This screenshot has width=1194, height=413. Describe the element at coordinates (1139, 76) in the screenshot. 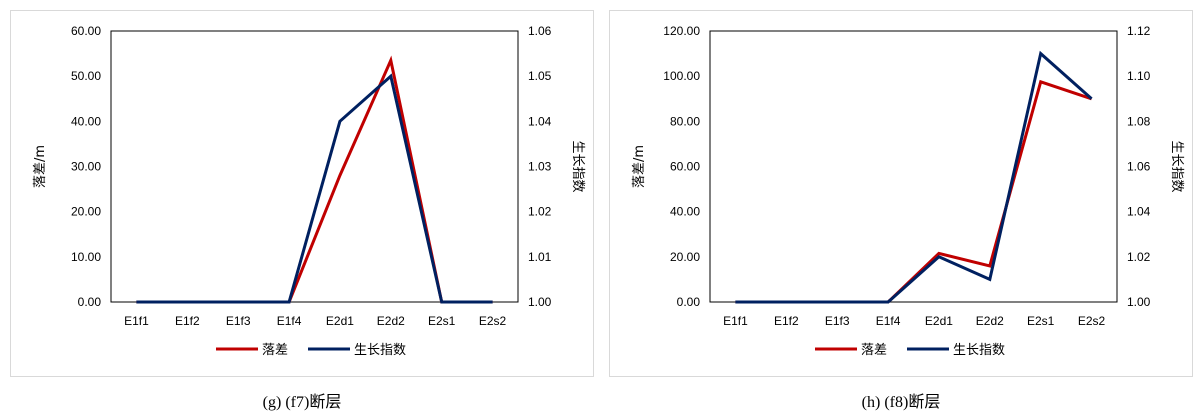

I see `y-right-tick-label: 1.10` at that location.